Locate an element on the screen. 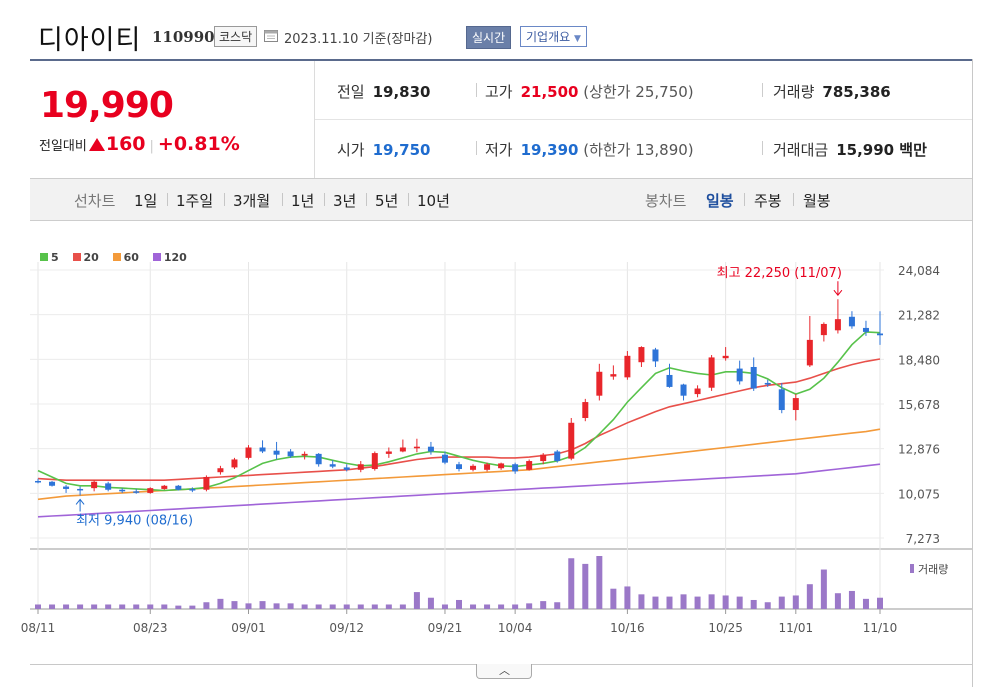 The height and width of the screenshot is (687, 987). trade-value-label: 거래대금 is located at coordinates (801, 150).